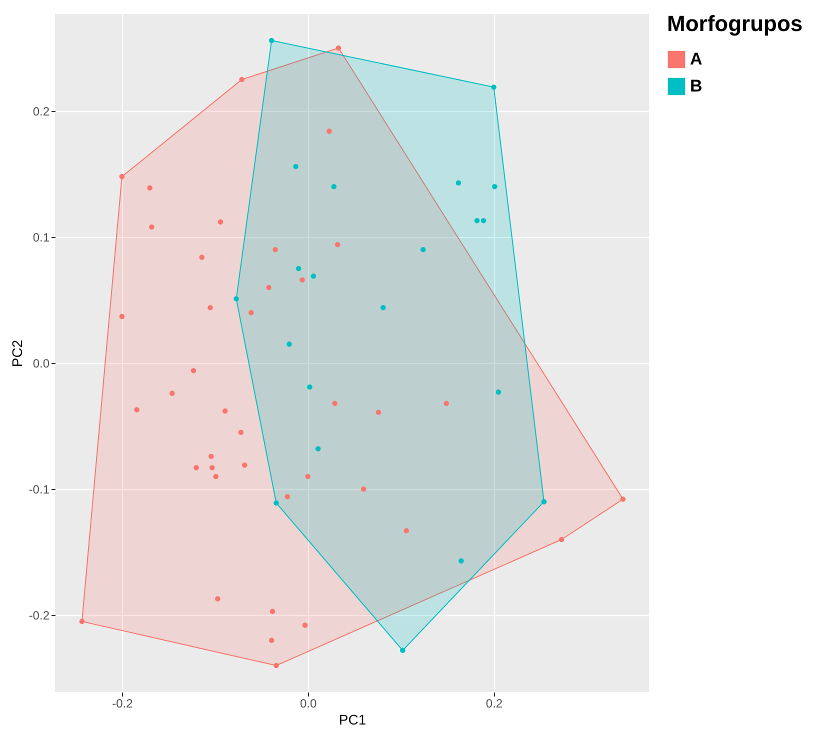 Image resolution: width=830 pixels, height=738 pixels. I want to click on legend-label: A, so click(696, 59).